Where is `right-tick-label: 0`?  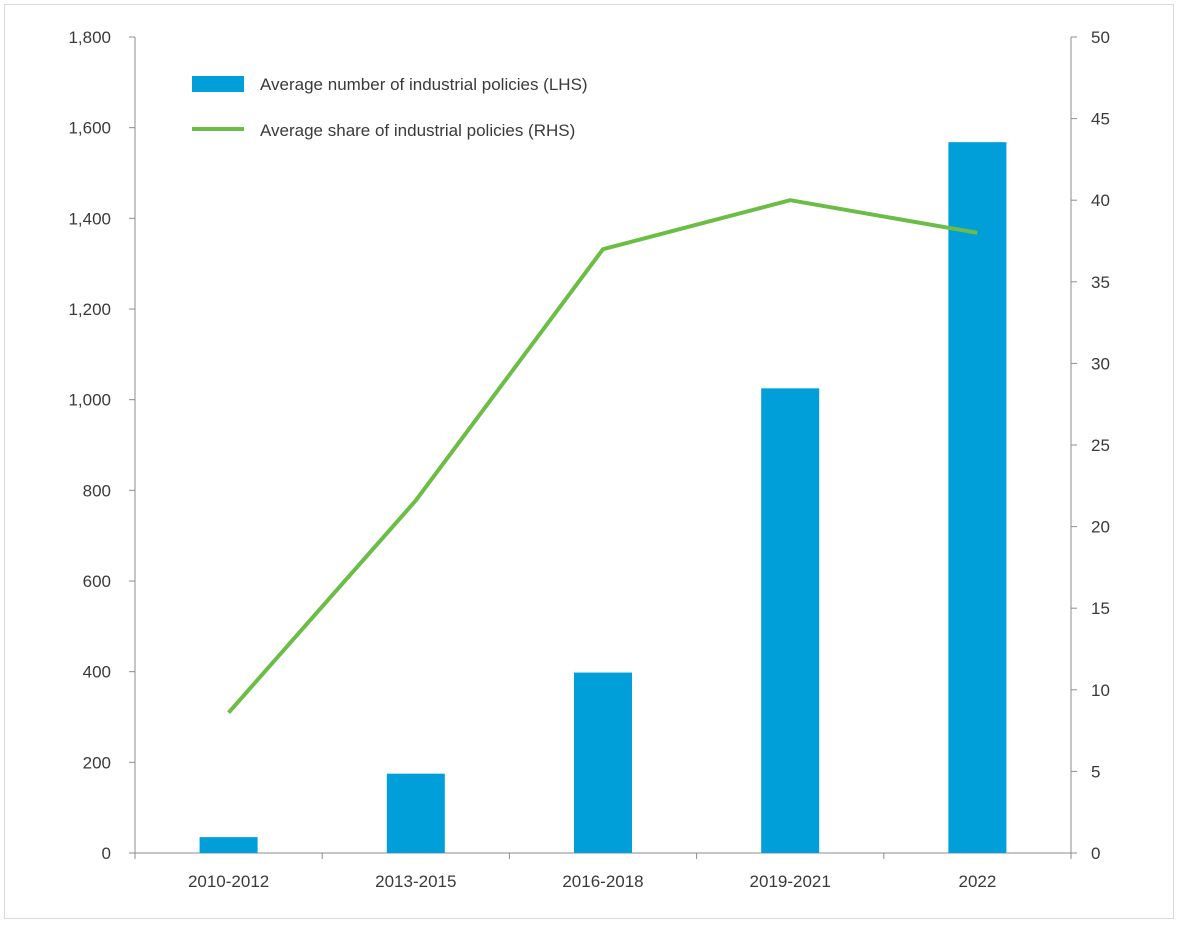
right-tick-label: 0 is located at coordinates (1095, 853).